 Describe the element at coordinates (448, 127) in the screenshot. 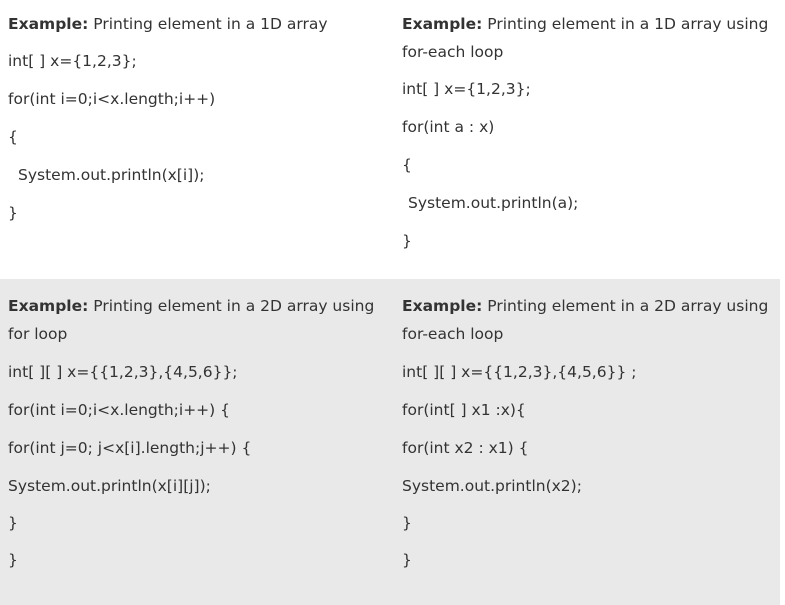

I see `code-line: for(int a : x)` at that location.